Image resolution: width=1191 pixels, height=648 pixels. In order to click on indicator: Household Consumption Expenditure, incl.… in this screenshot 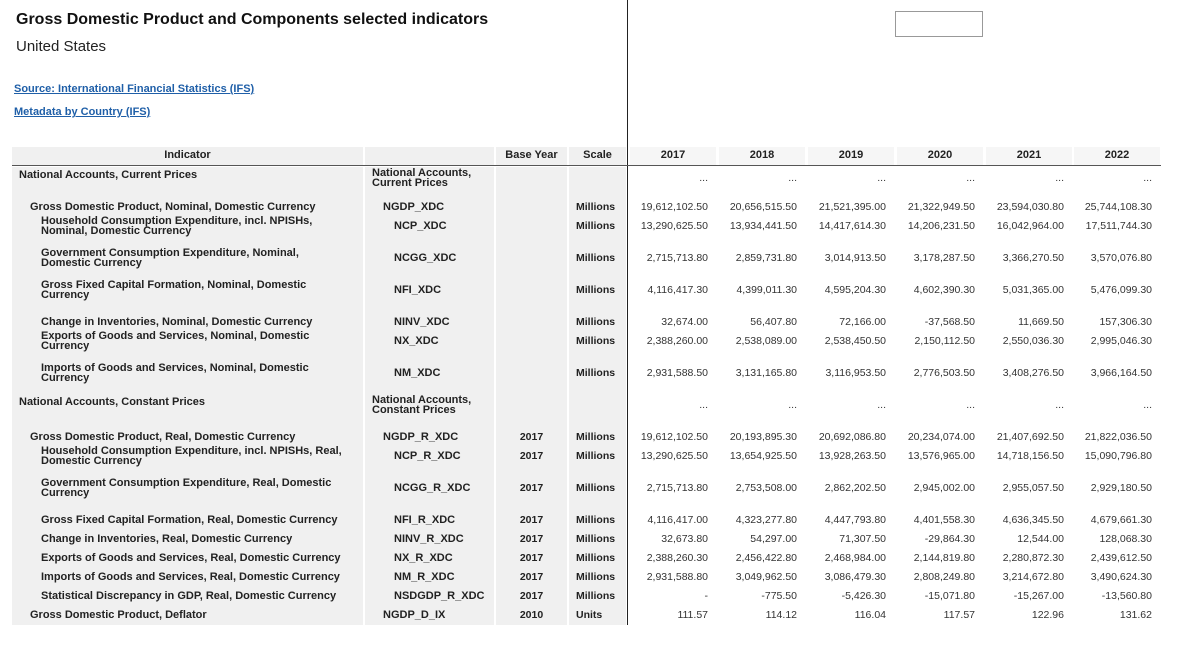, I will do `click(191, 456)`.